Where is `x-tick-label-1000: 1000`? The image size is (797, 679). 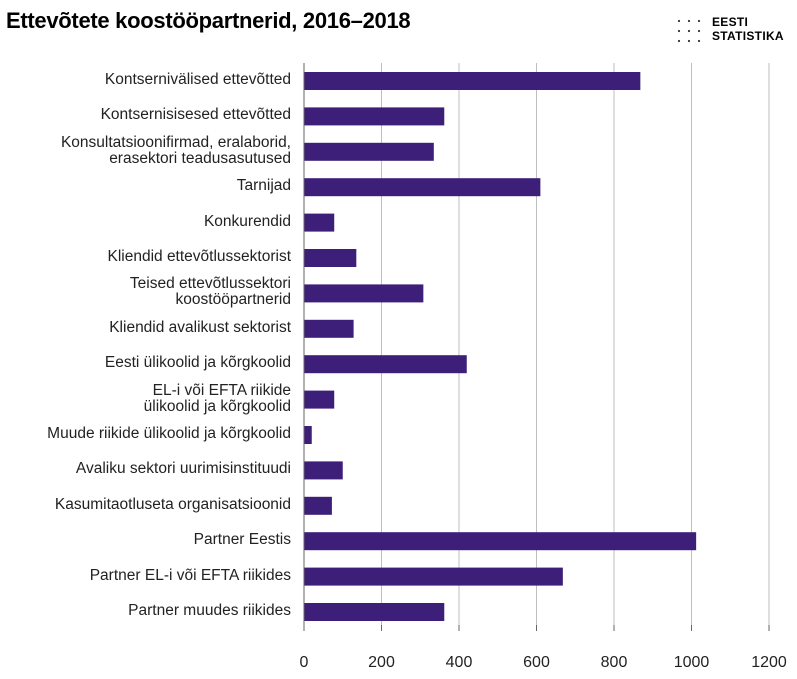
x-tick-label-1000: 1000 is located at coordinates (692, 662).